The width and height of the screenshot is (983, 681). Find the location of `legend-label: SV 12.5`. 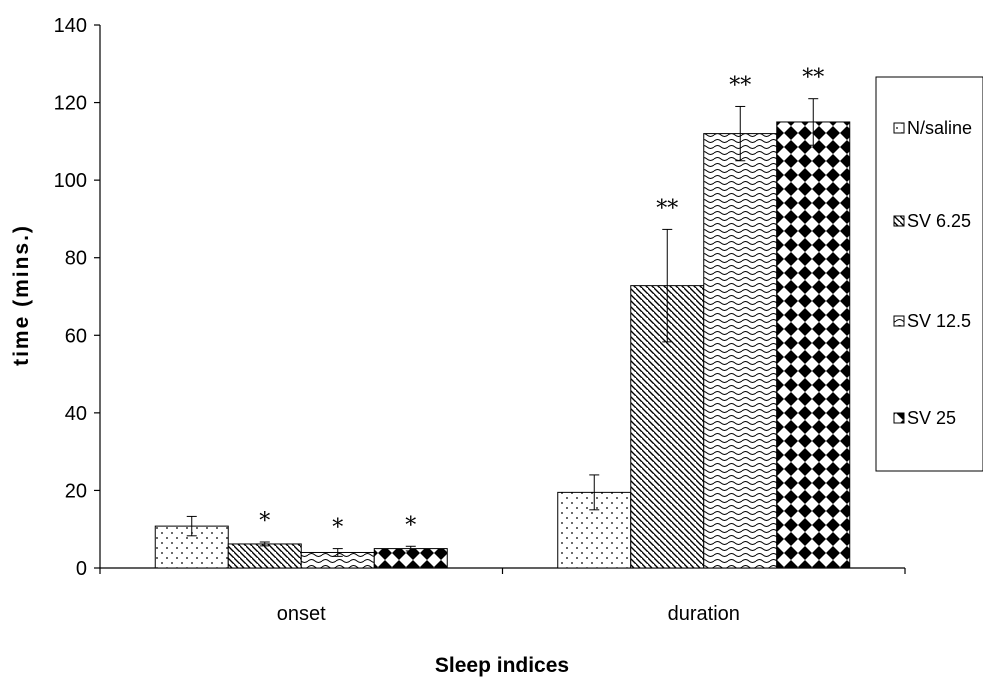

legend-label: SV 12.5 is located at coordinates (939, 321).